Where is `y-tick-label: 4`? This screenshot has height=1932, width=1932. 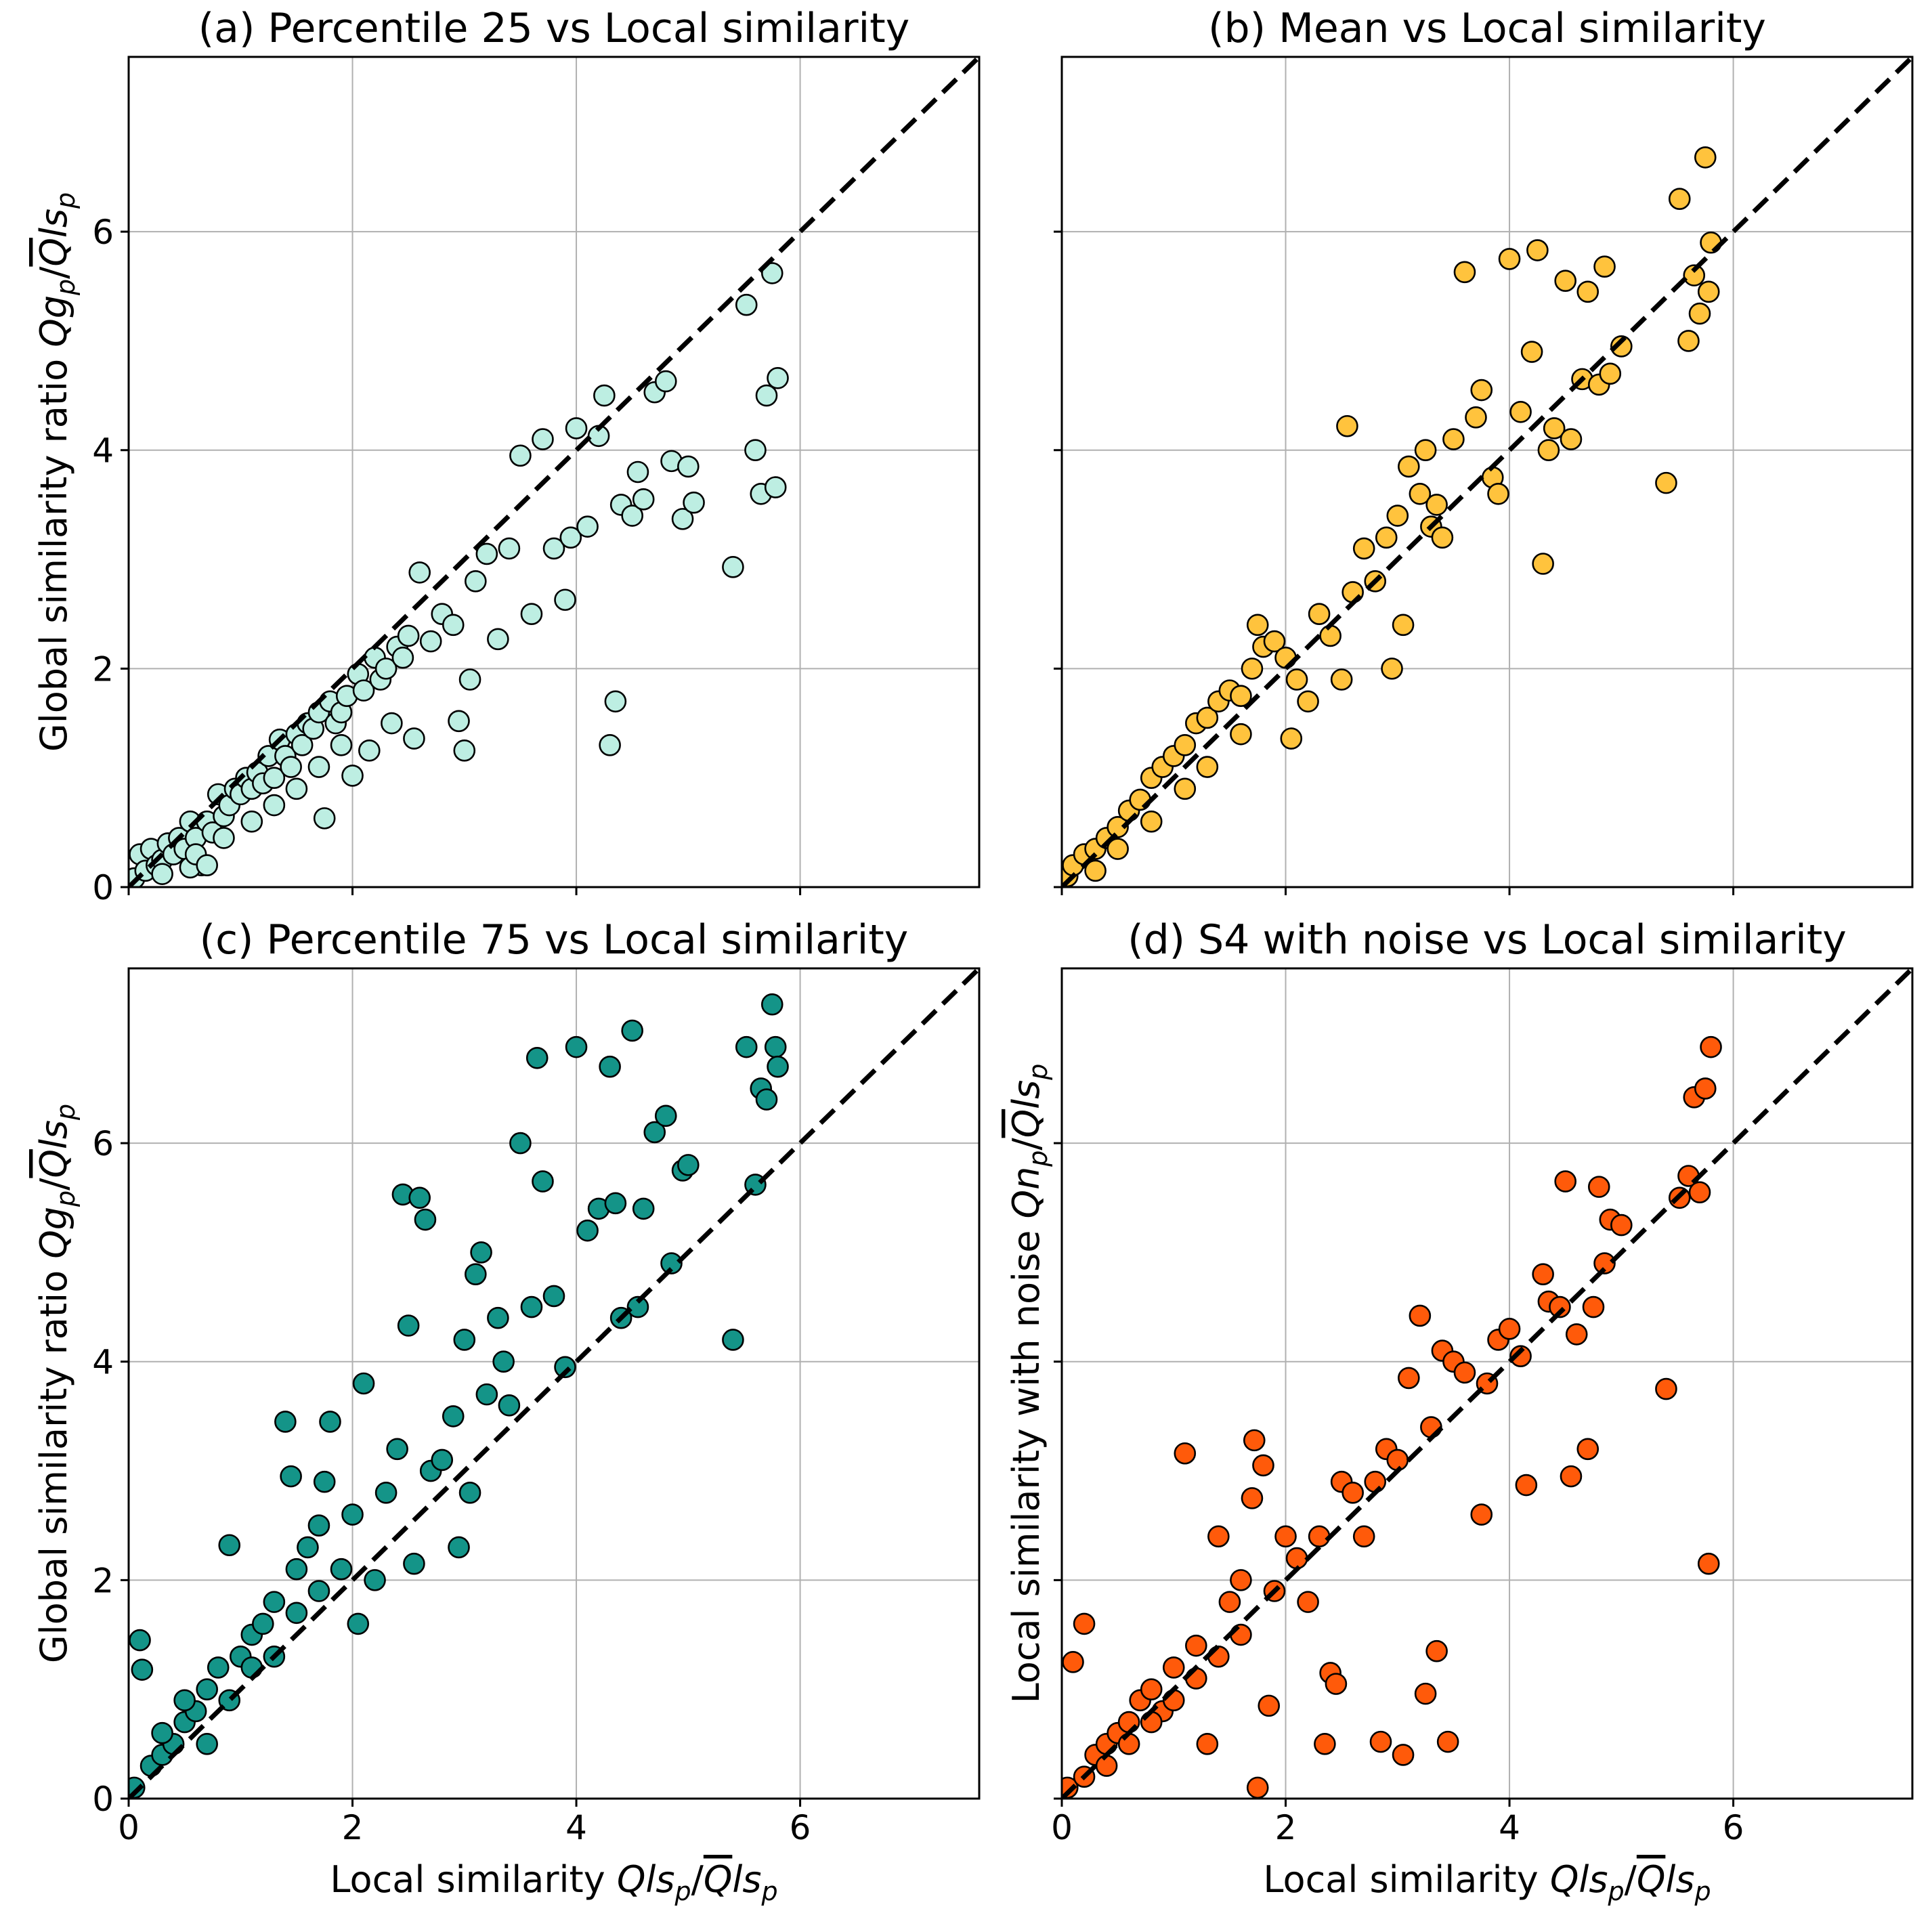 y-tick-label: 4 is located at coordinates (103, 451).